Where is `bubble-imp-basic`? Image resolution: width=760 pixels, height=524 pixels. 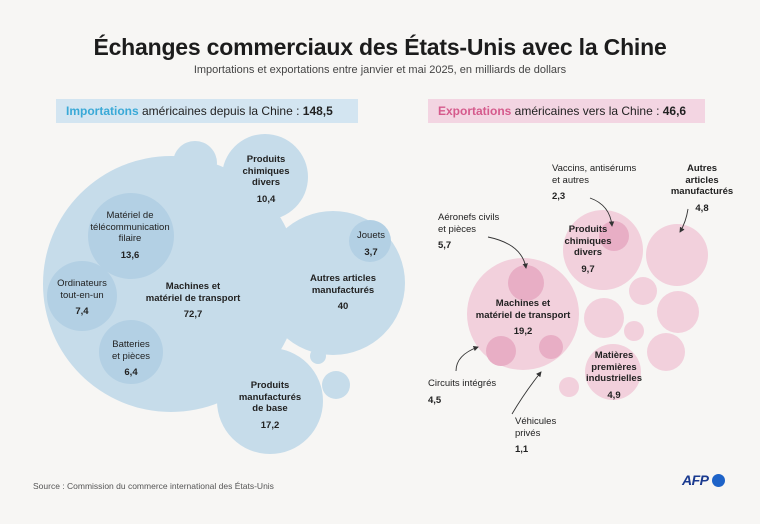 bubble-imp-basic is located at coordinates (270, 401).